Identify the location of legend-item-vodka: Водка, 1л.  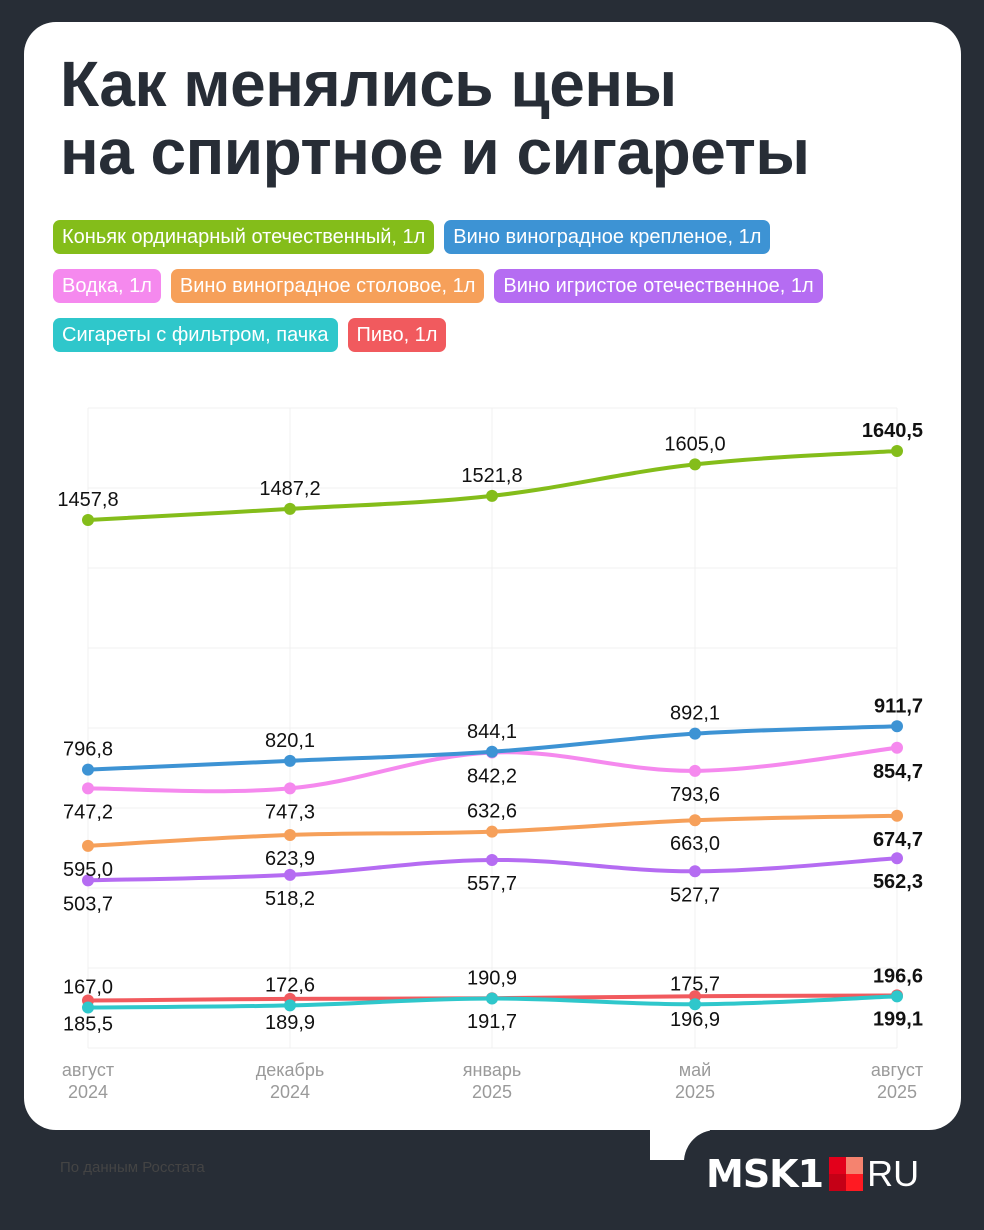
(107, 286).